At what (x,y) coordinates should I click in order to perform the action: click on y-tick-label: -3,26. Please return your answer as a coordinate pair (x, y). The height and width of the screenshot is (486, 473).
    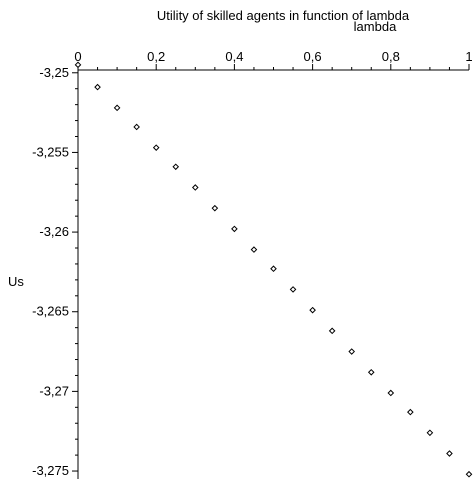
    Looking at the image, I should click on (54, 231).